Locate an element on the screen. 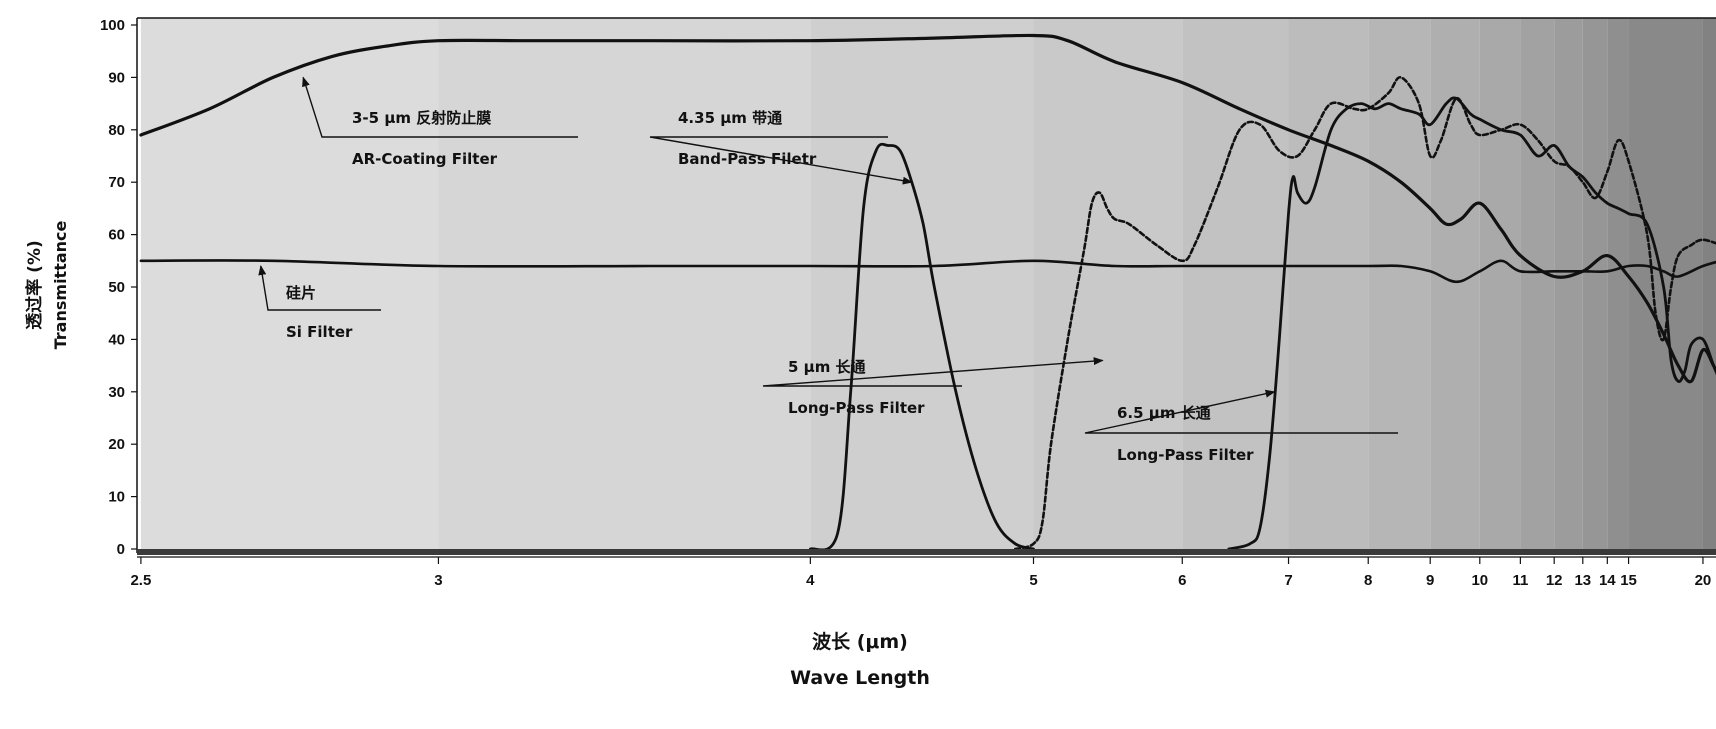 This screenshot has width=1716, height=729. annotation-label-cn: 4.35 μm 带通 is located at coordinates (730, 118).